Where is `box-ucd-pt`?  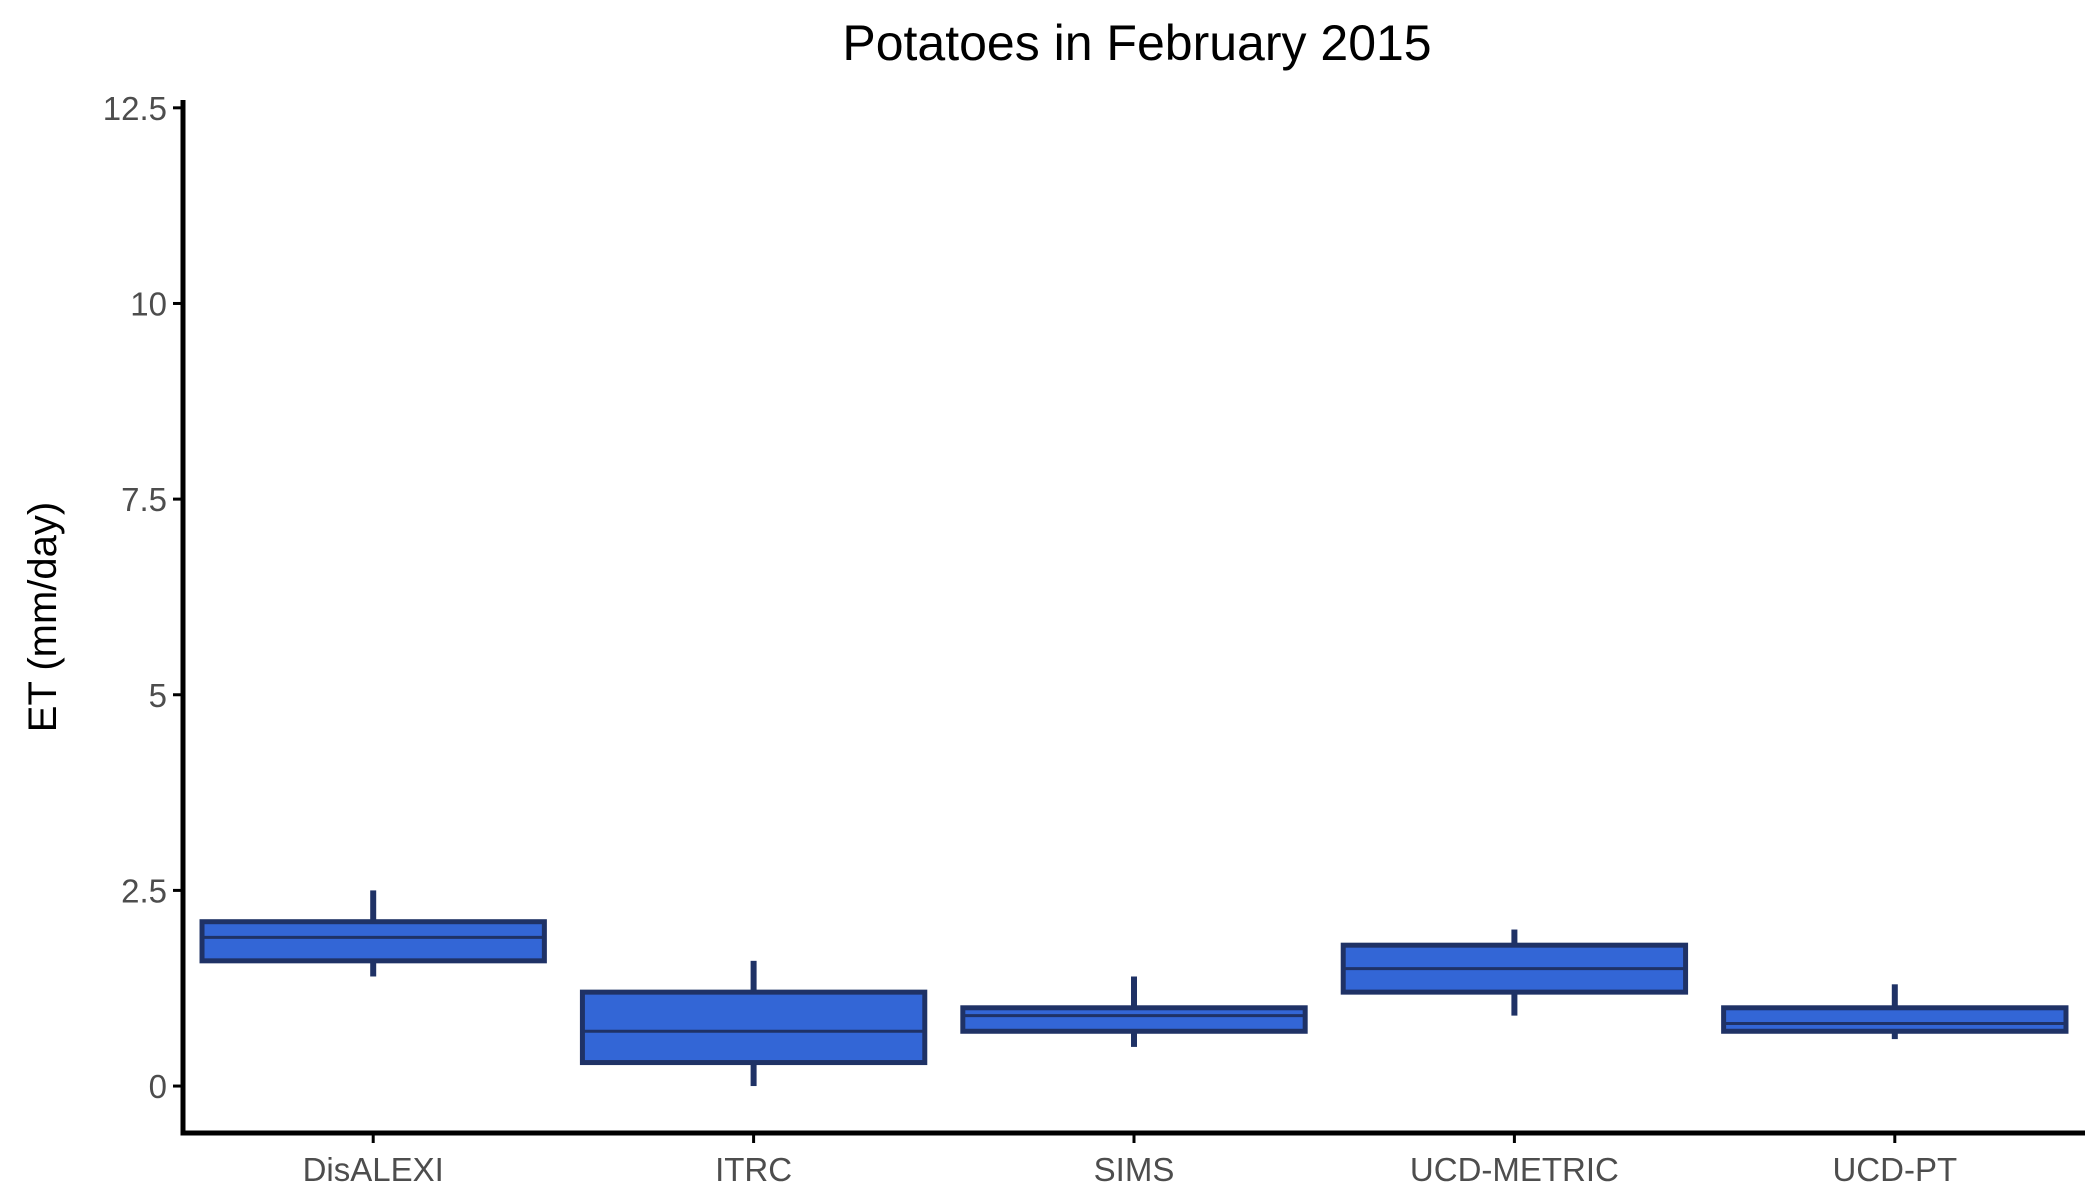
box-ucd-pt is located at coordinates (1895, 1019).